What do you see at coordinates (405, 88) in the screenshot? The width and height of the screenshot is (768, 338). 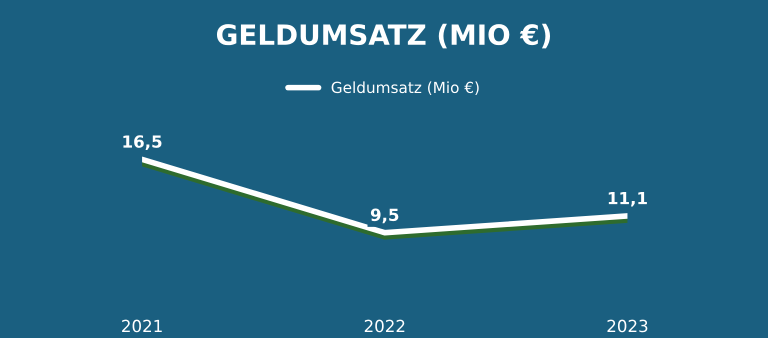 I see `legend-label: Geldumsatz (Mio €)` at bounding box center [405, 88].